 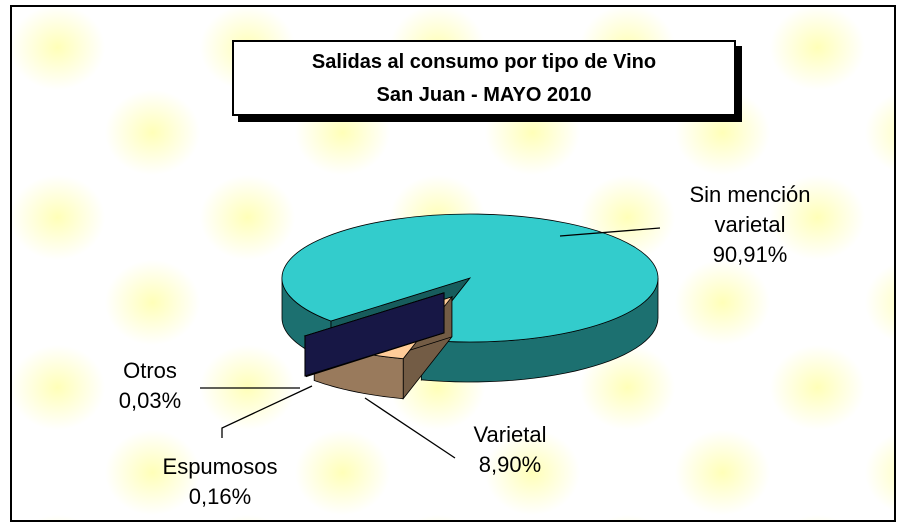 I want to click on value-label: 0,16%, so click(x=220, y=496).